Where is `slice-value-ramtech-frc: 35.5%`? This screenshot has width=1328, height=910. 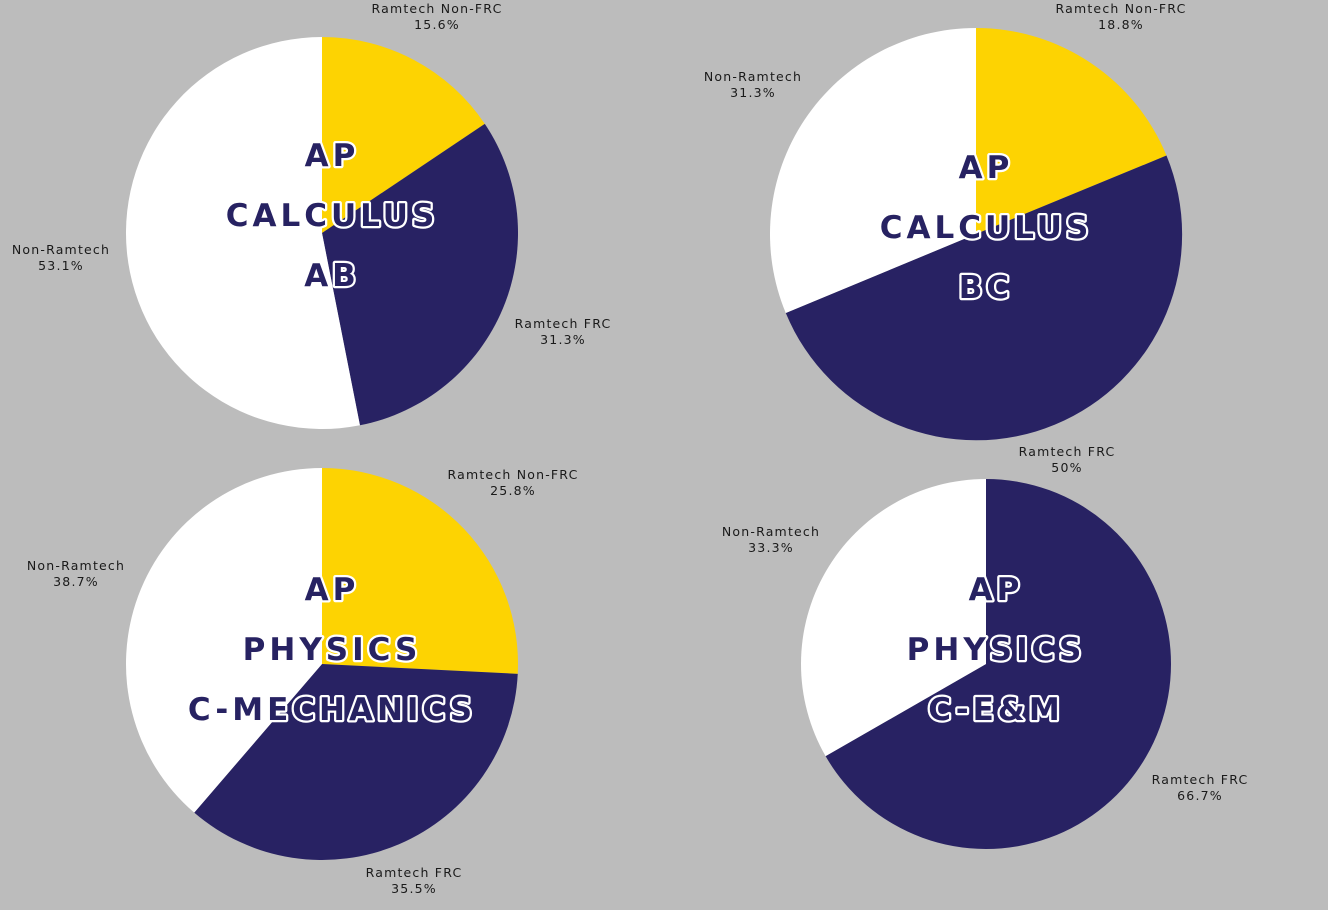 slice-value-ramtech-frc: 35.5% is located at coordinates (414, 888).